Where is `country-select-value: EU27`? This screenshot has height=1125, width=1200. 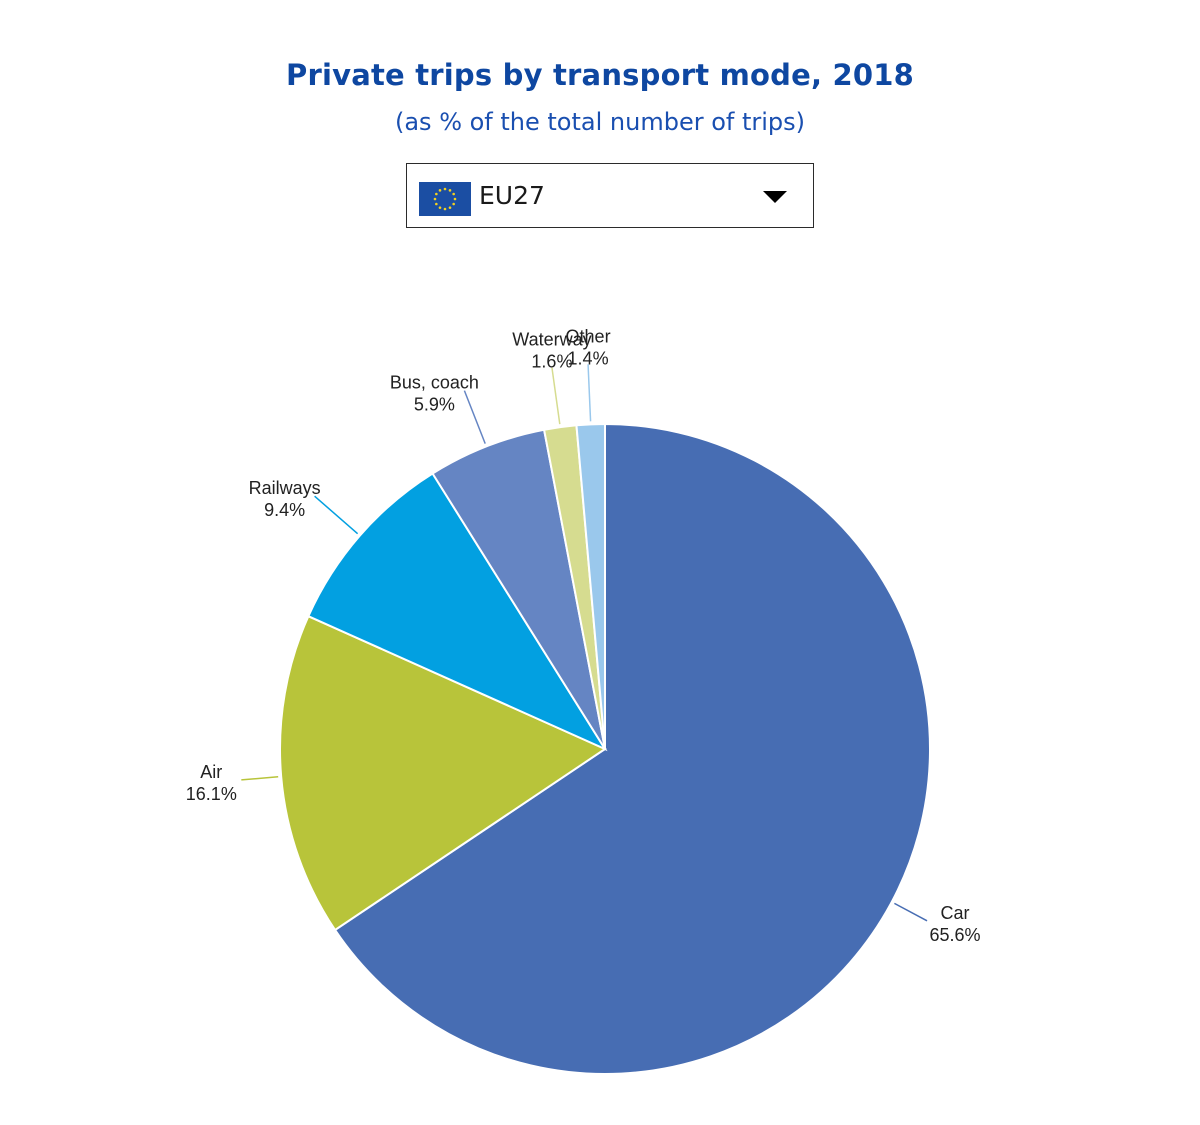
country-select-value: EU27 is located at coordinates (512, 195).